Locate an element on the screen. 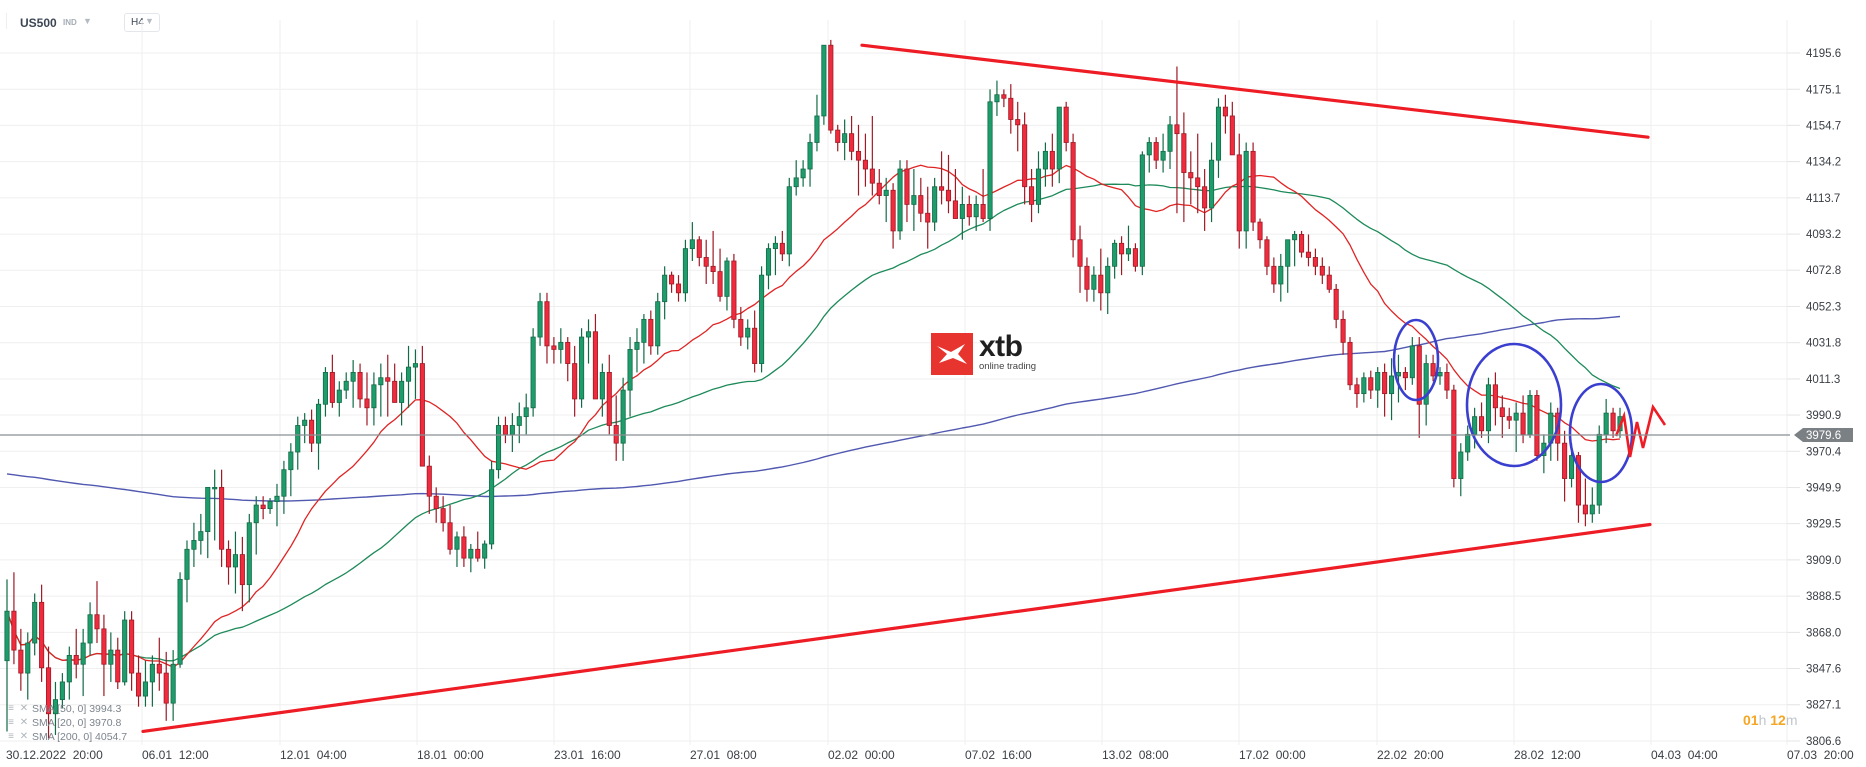 The width and height of the screenshot is (1866, 767). svg-text: 3990.9 is located at coordinates (1823, 416).